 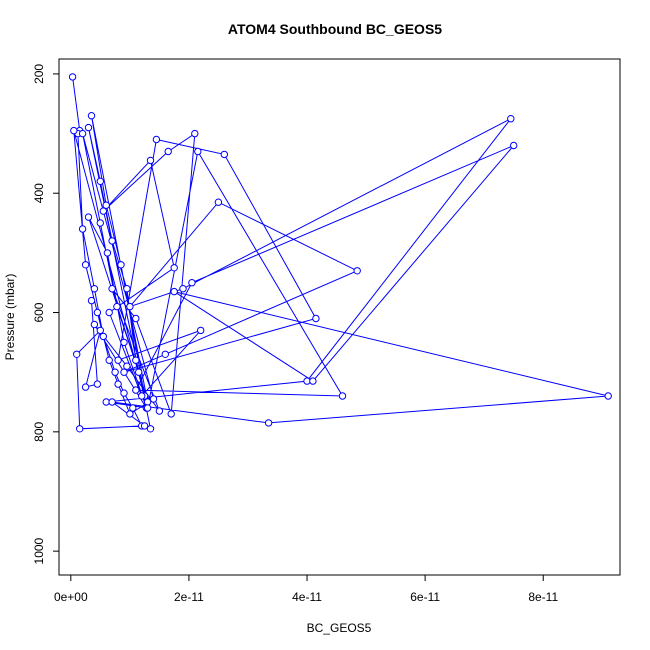 I want to click on x-axis: 0e+00 2e-11 4e-11 6e-11 8e-11, so click(x=306, y=589).